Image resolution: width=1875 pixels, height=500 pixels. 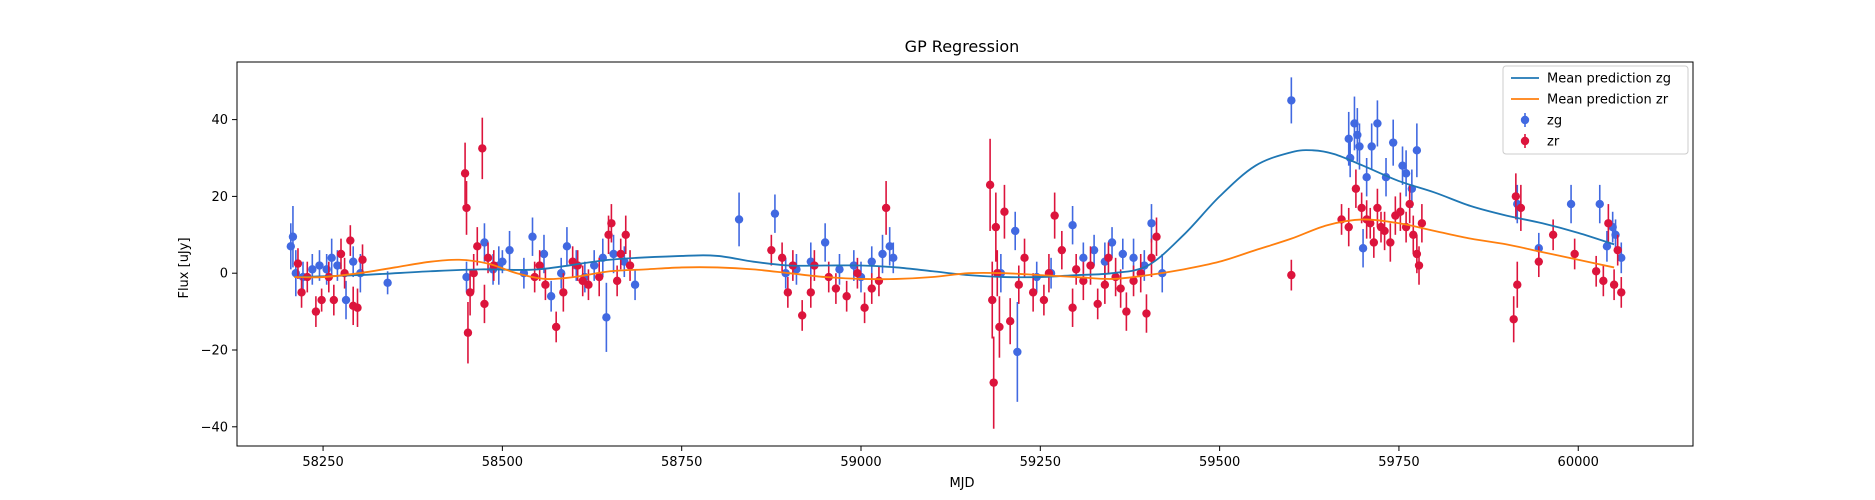 I want to click on y-tick-label: −20, so click(x=214, y=351).